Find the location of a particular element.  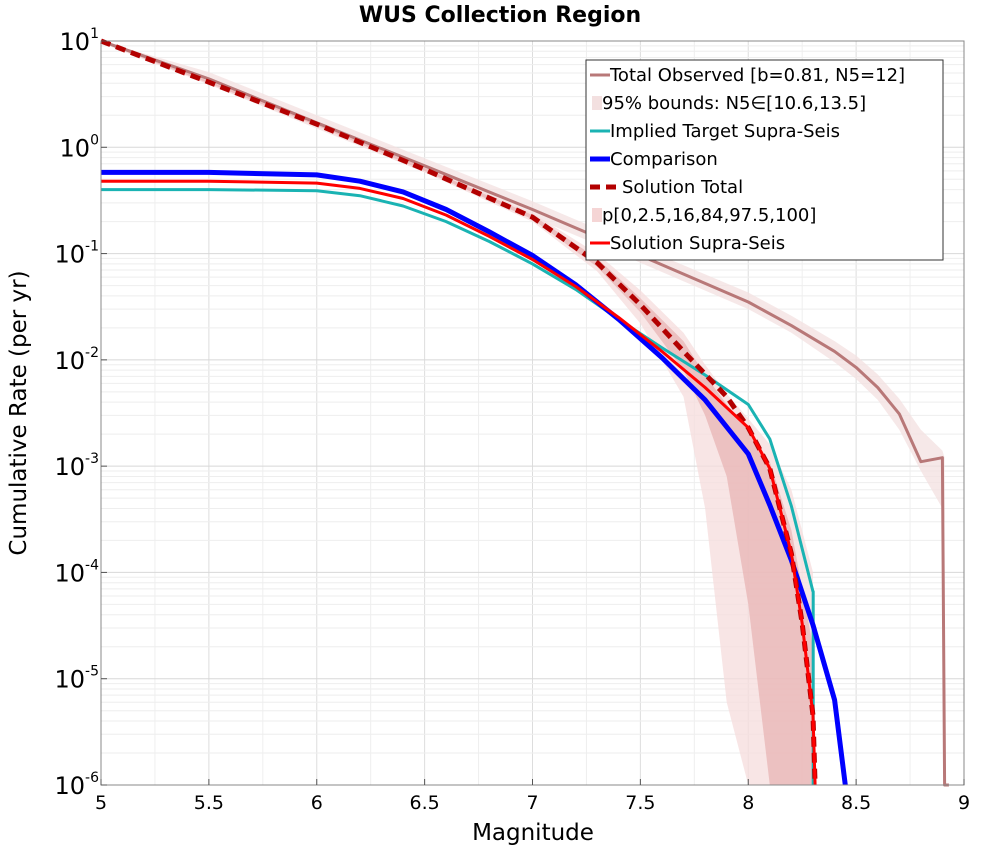

y-ticks: 10¹ 10⁰ 10⁻¹ 10⁻² 10⁻³ 10⁻⁴ 10⁻⁵ 10⁻⁶ is located at coordinates (80, 413).